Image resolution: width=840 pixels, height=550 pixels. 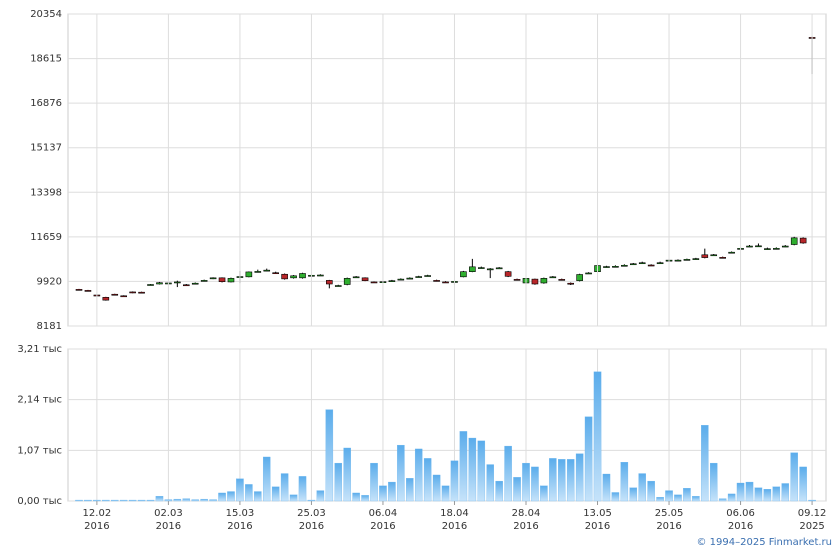 What do you see at coordinates (49, 281) in the screenshot?
I see `y-tick-label: 9920` at bounding box center [49, 281].